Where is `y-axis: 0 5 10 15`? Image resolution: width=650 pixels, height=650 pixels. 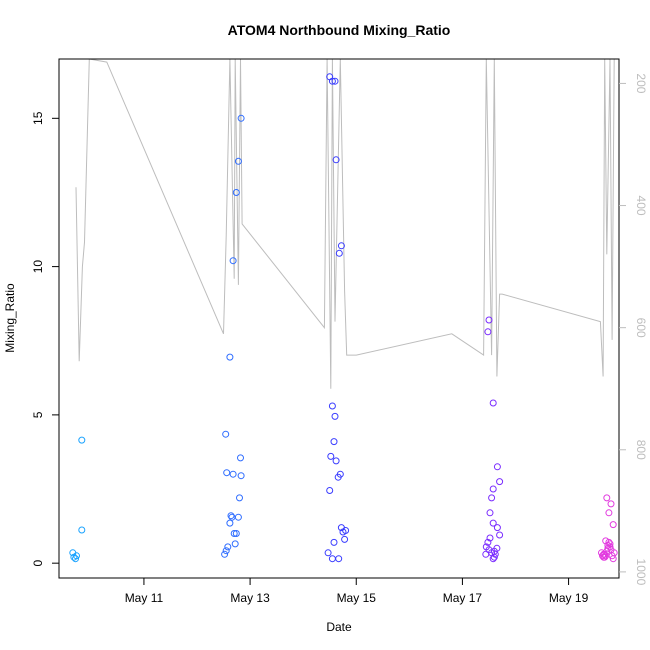
y-axis: 0 5 10 15 is located at coordinates (45, 339).